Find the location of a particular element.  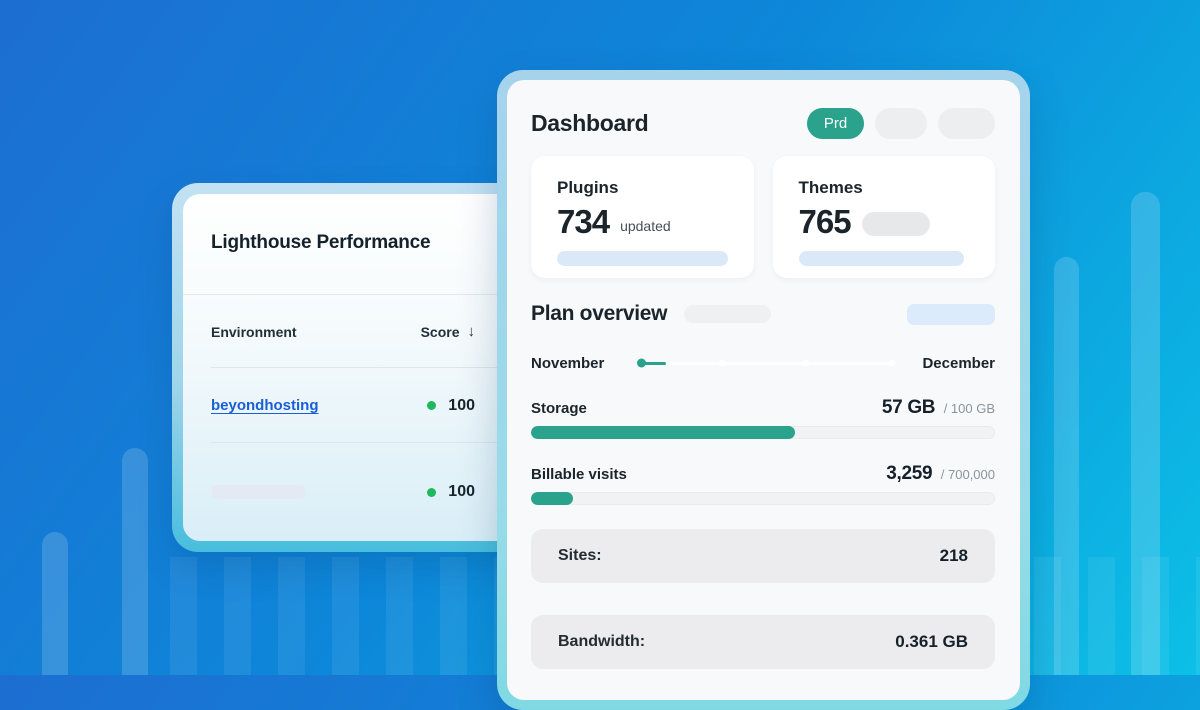

performance-card-title: Lighthouse Performance is located at coordinates (321, 242).